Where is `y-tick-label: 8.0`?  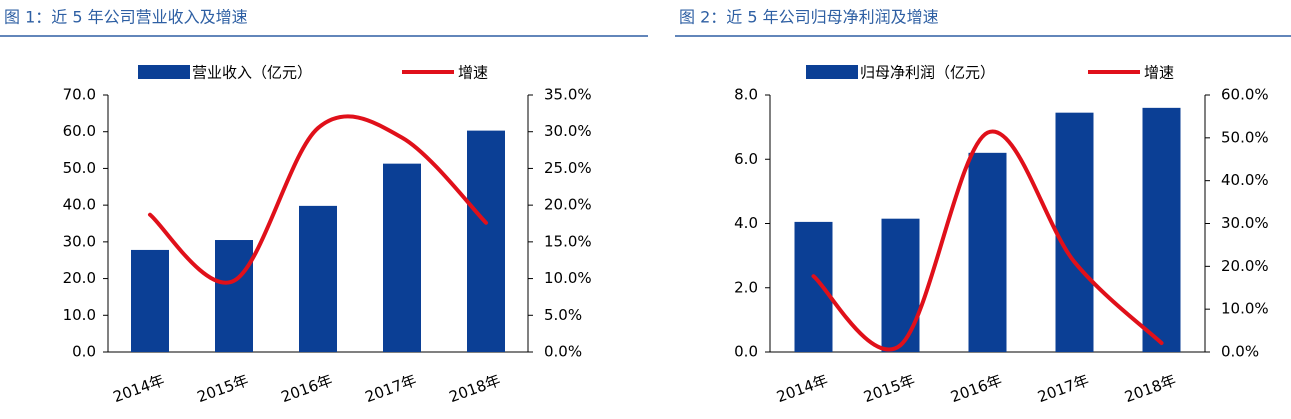
y-tick-label: 8.0 is located at coordinates (746, 95).